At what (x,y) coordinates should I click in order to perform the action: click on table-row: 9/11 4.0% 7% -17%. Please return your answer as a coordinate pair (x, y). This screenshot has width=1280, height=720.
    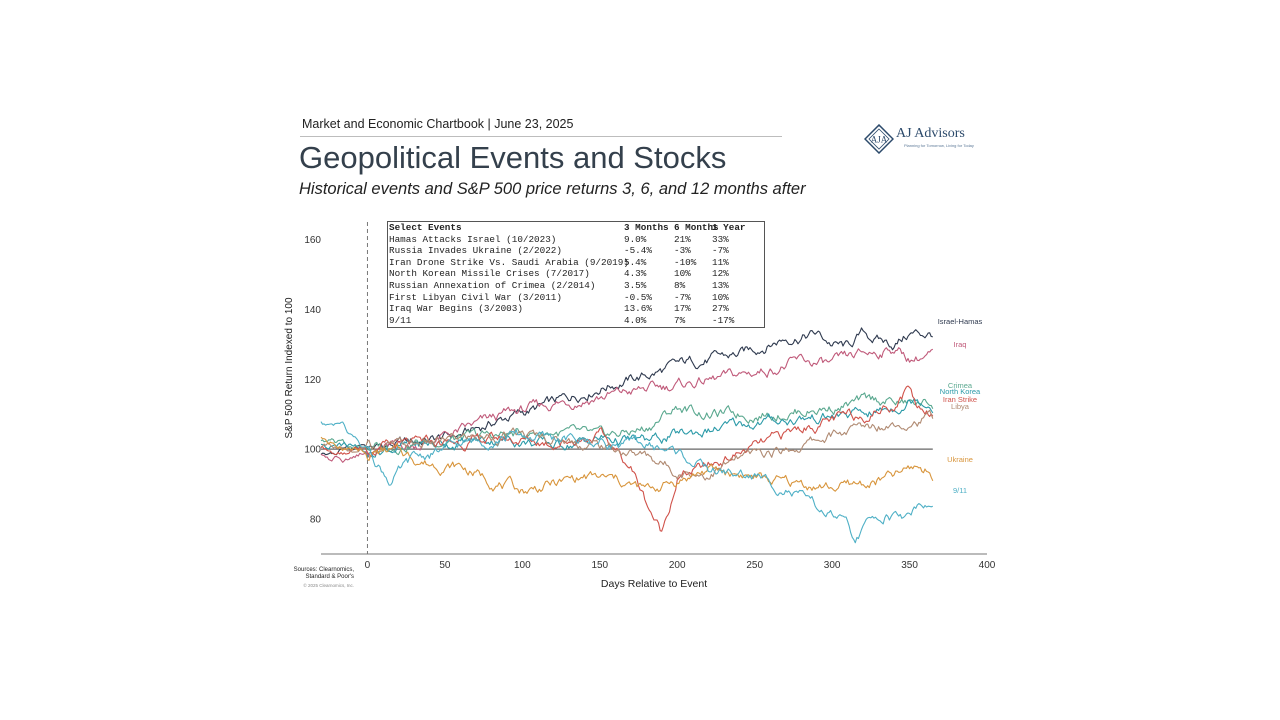
    Looking at the image, I should click on (576, 321).